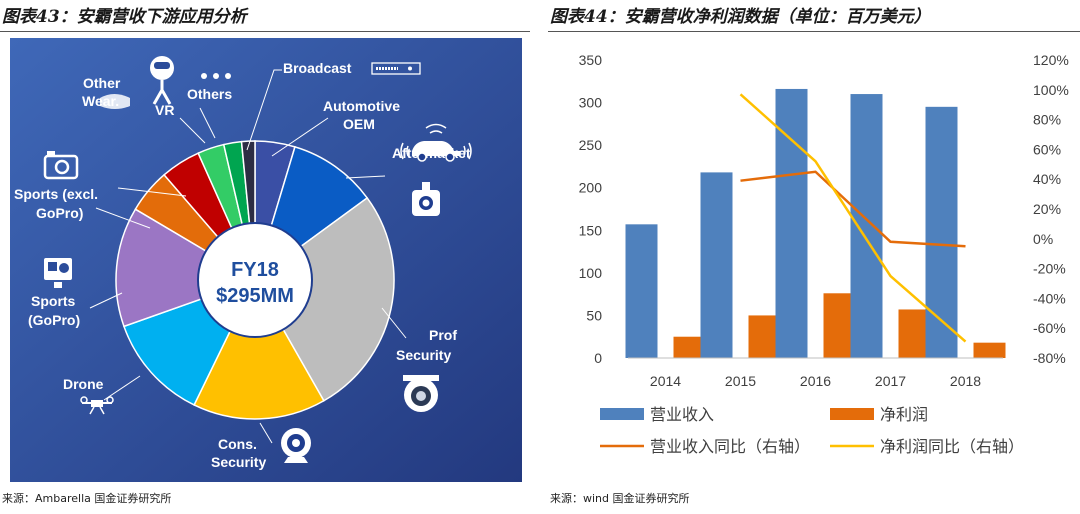 This screenshot has width=1080, height=514. Describe the element at coordinates (61, 165) in the screenshot. I see `action-camera-icon` at that location.